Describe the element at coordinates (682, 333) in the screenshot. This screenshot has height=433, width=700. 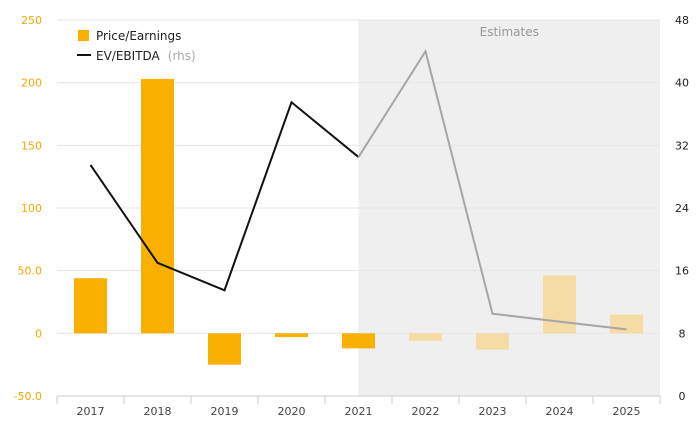
I see `y-right-tick-label: 8` at that location.